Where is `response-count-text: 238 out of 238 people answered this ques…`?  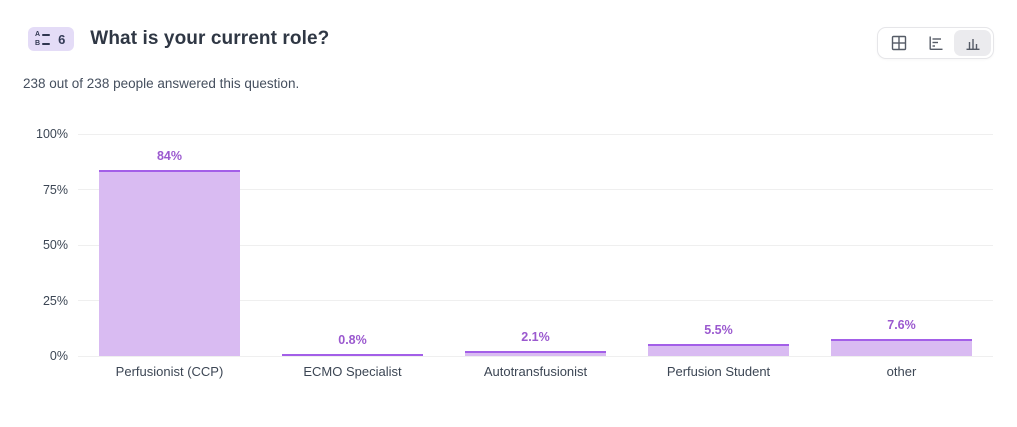
response-count-text: 238 out of 238 people answered this ques… is located at coordinates (161, 83).